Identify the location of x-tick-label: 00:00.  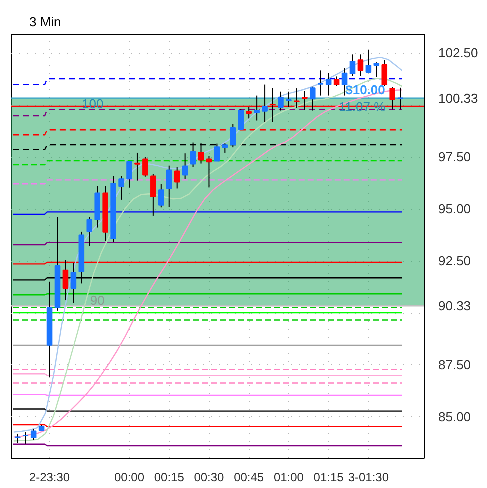
(129, 477).